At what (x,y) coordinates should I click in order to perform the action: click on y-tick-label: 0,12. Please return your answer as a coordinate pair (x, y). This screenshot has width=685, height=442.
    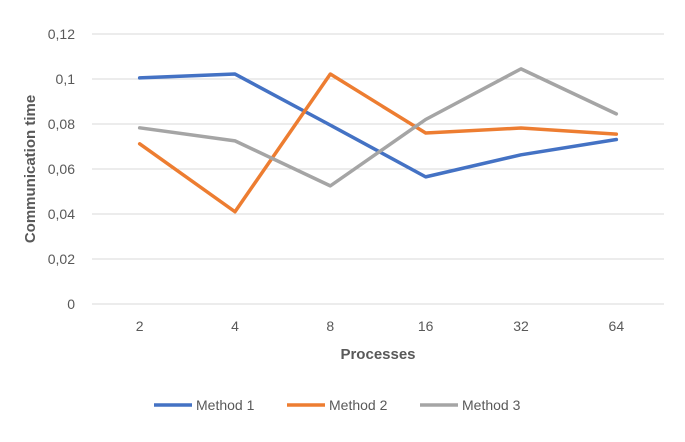
    Looking at the image, I should click on (61, 34).